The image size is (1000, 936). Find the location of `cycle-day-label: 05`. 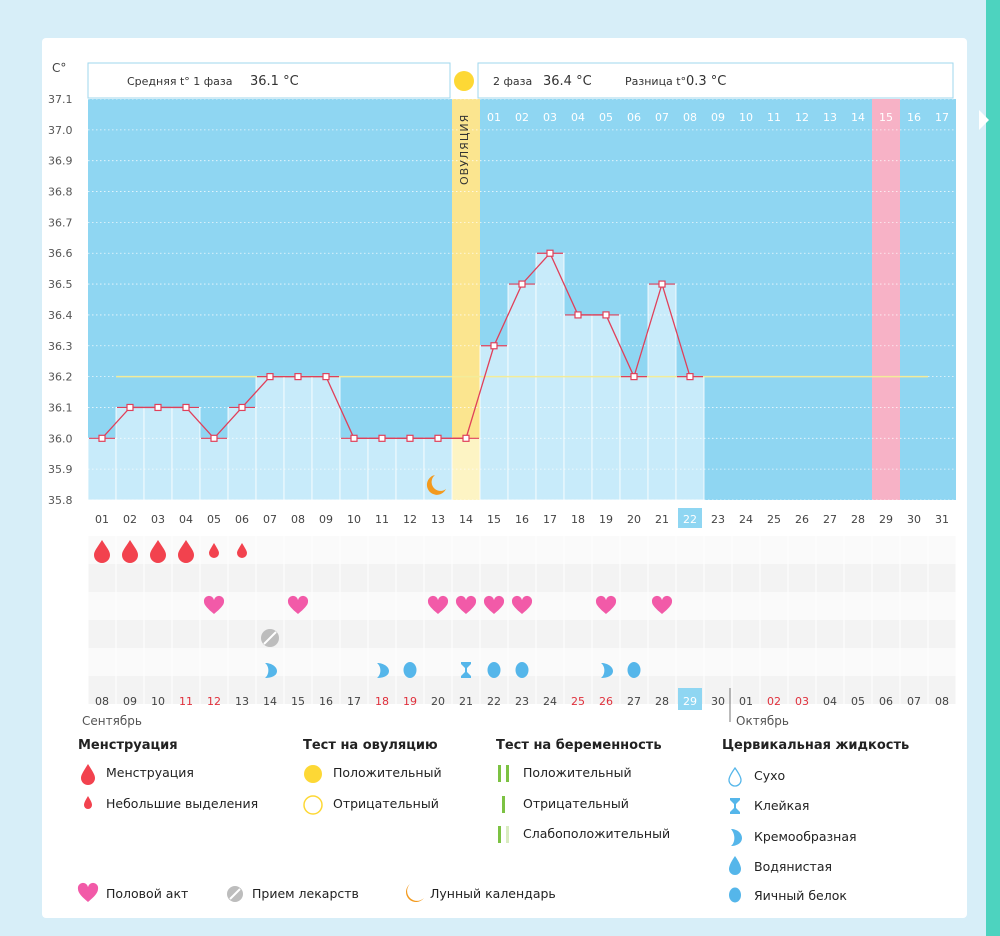

cycle-day-label: 05 is located at coordinates (214, 519).